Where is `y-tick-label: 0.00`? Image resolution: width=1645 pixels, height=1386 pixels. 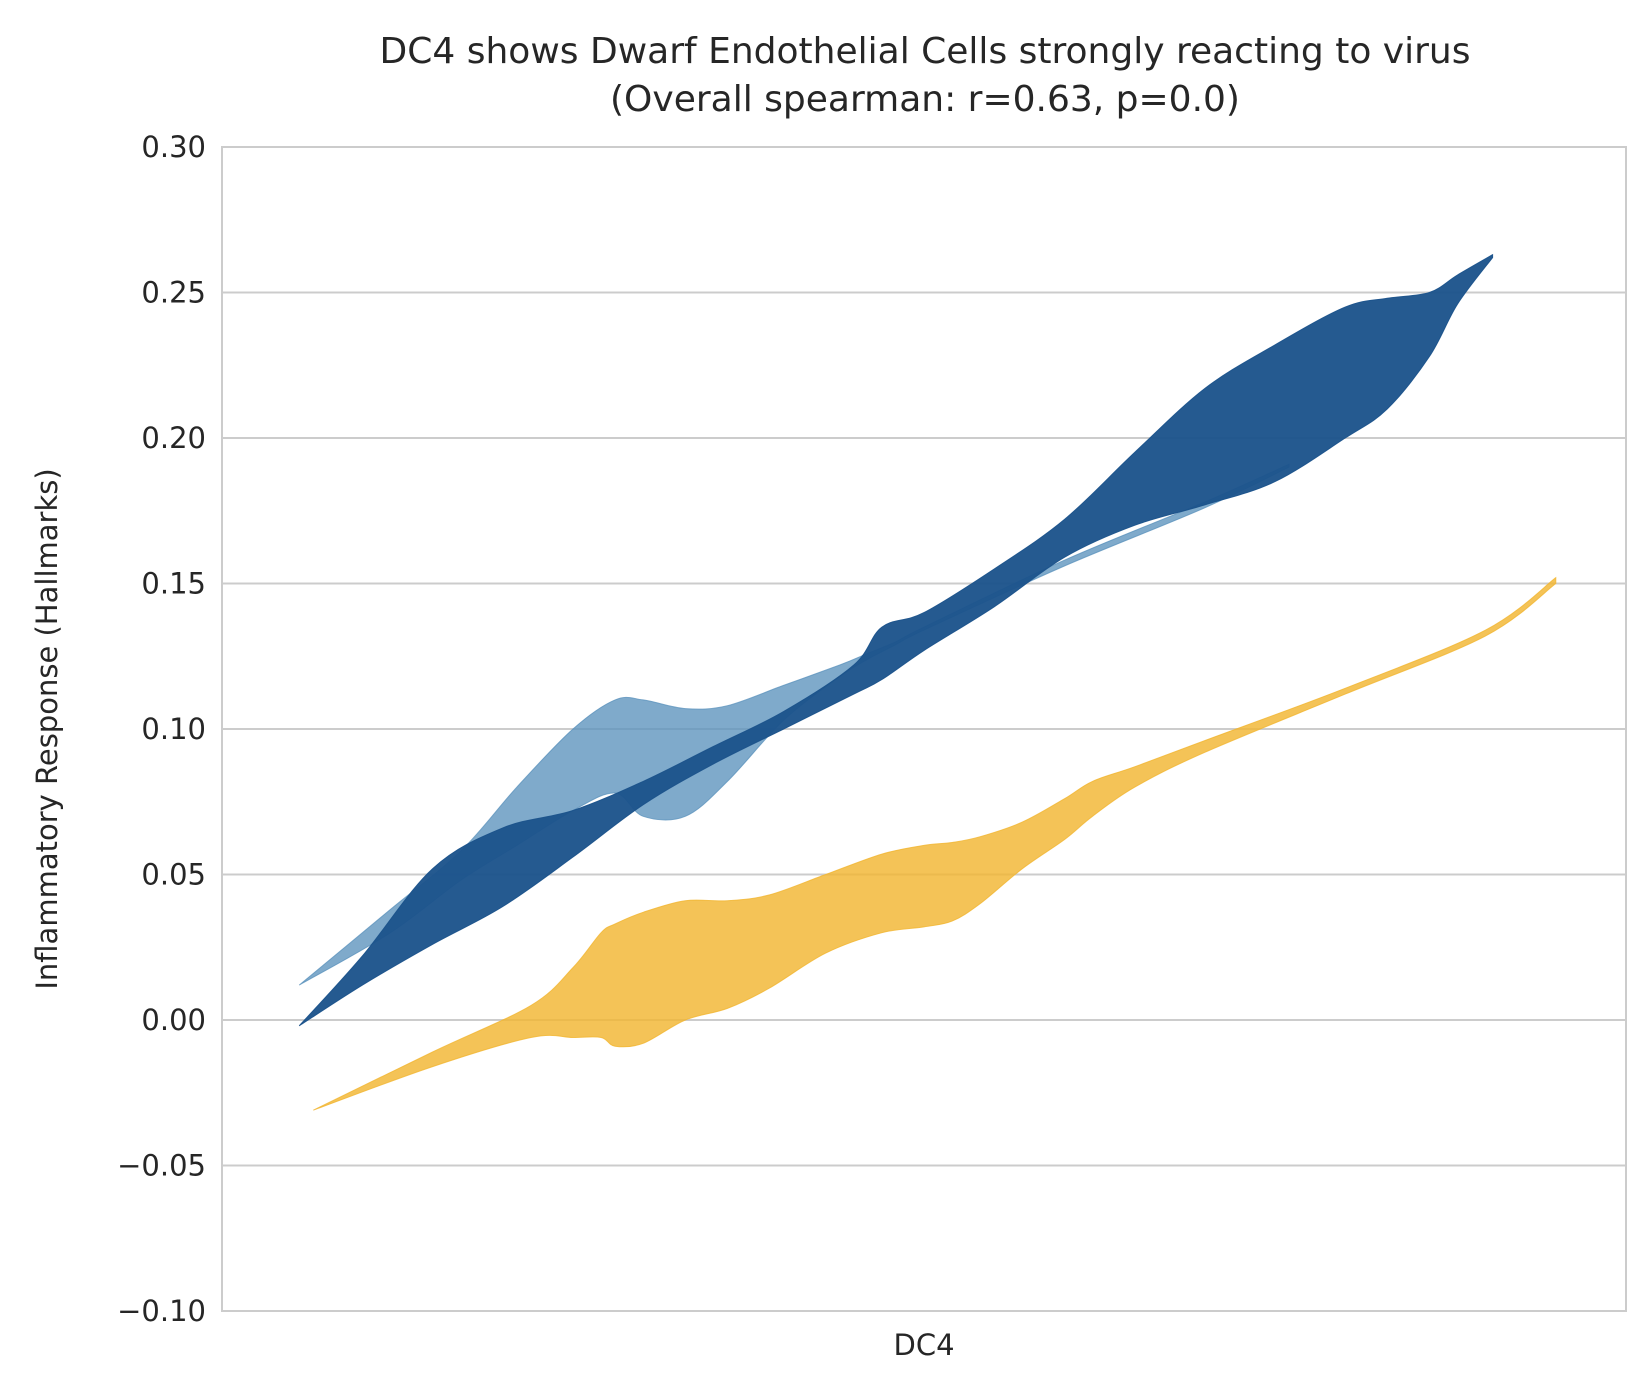 y-tick-label: 0.00 is located at coordinates (173, 1020).